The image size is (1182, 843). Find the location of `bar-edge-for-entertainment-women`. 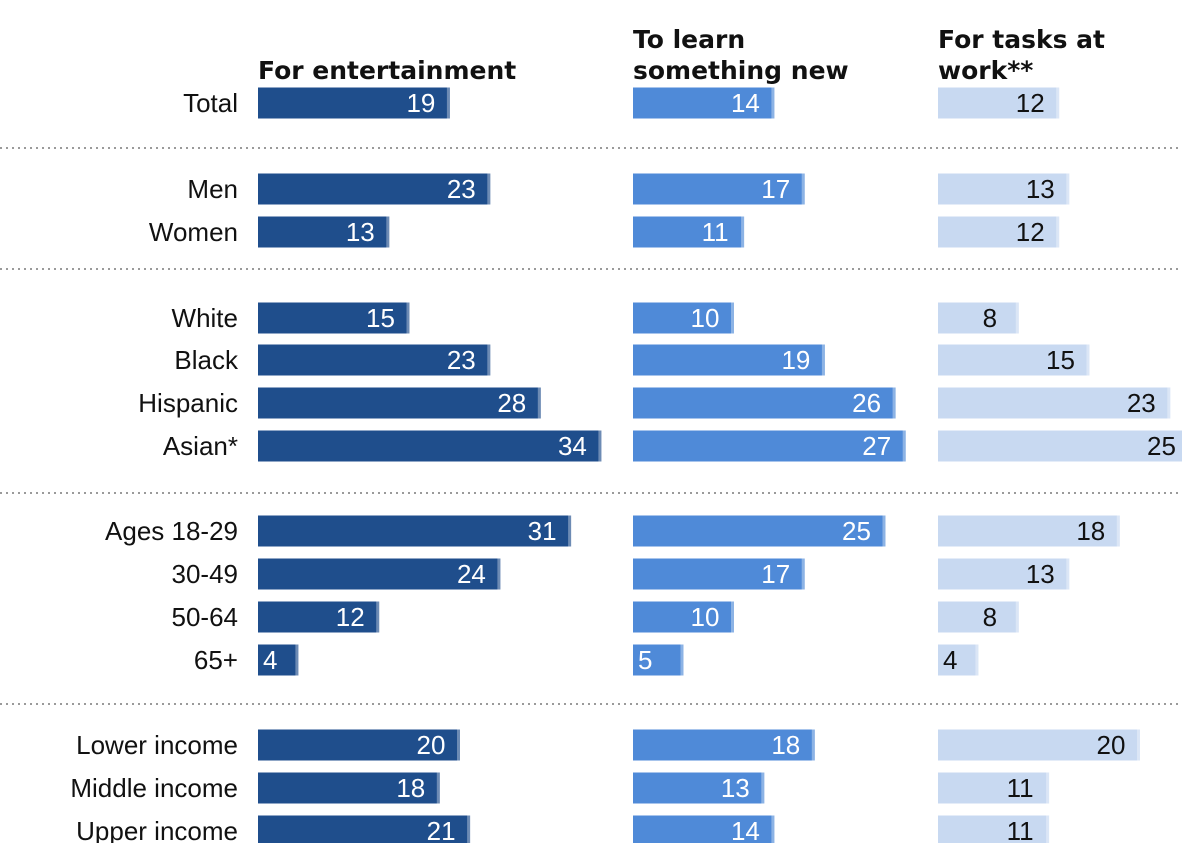

bar-edge-for-entertainment-women is located at coordinates (388, 232).